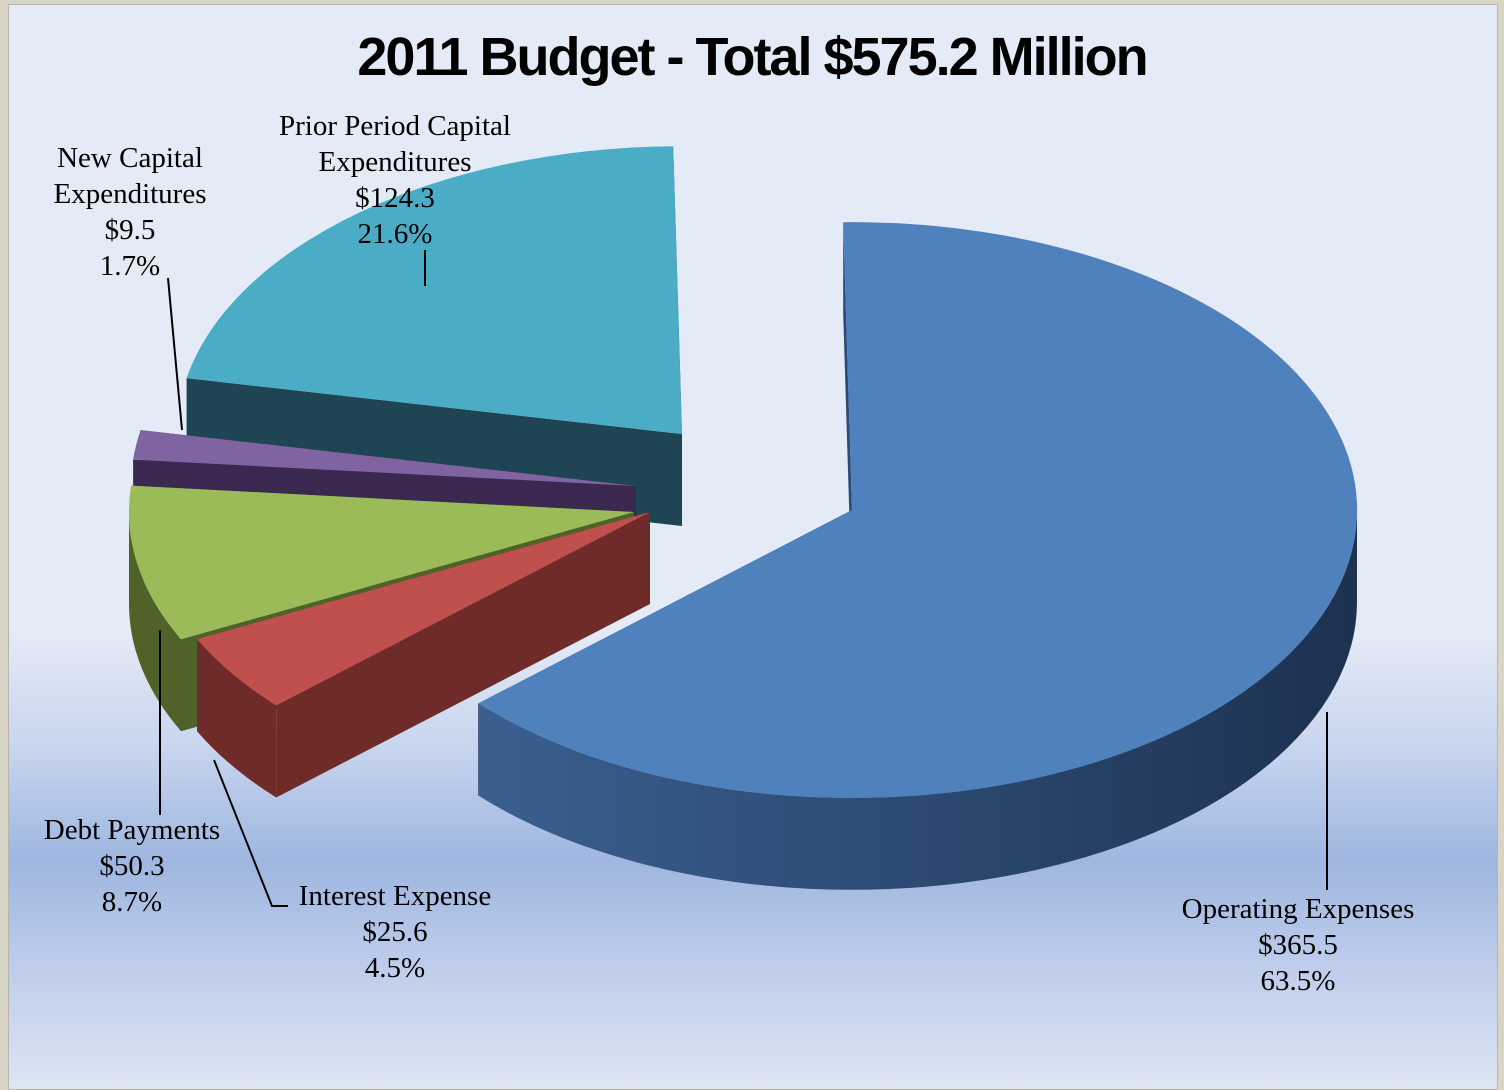 This screenshot has width=1504, height=1090. I want to click on label-debt-percent: 8.7%, so click(132, 902).